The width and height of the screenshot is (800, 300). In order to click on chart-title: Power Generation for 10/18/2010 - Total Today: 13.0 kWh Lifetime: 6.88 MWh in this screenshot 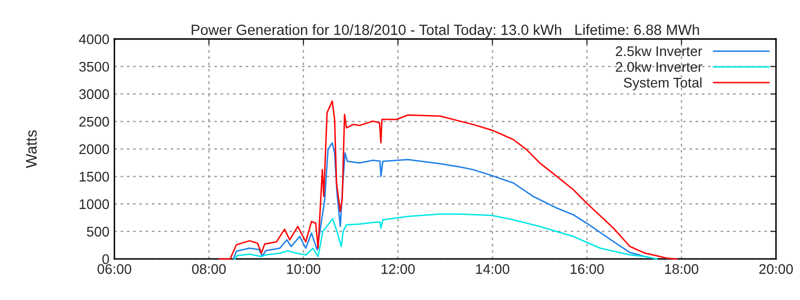, I will do `click(445, 31)`.